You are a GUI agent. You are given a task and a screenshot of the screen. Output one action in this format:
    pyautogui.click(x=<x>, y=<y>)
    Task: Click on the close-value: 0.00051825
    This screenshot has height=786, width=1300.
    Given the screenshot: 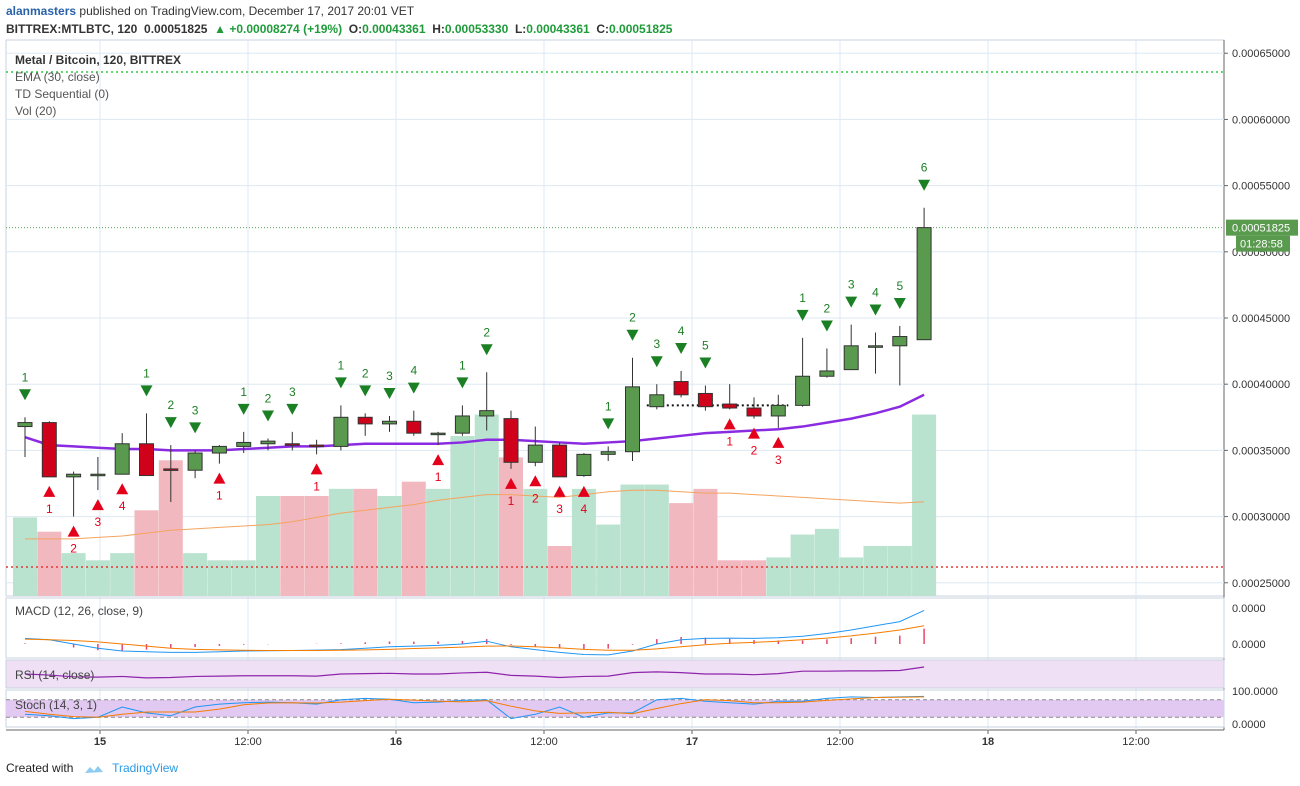 What is the action you would take?
    pyautogui.click(x=641, y=29)
    